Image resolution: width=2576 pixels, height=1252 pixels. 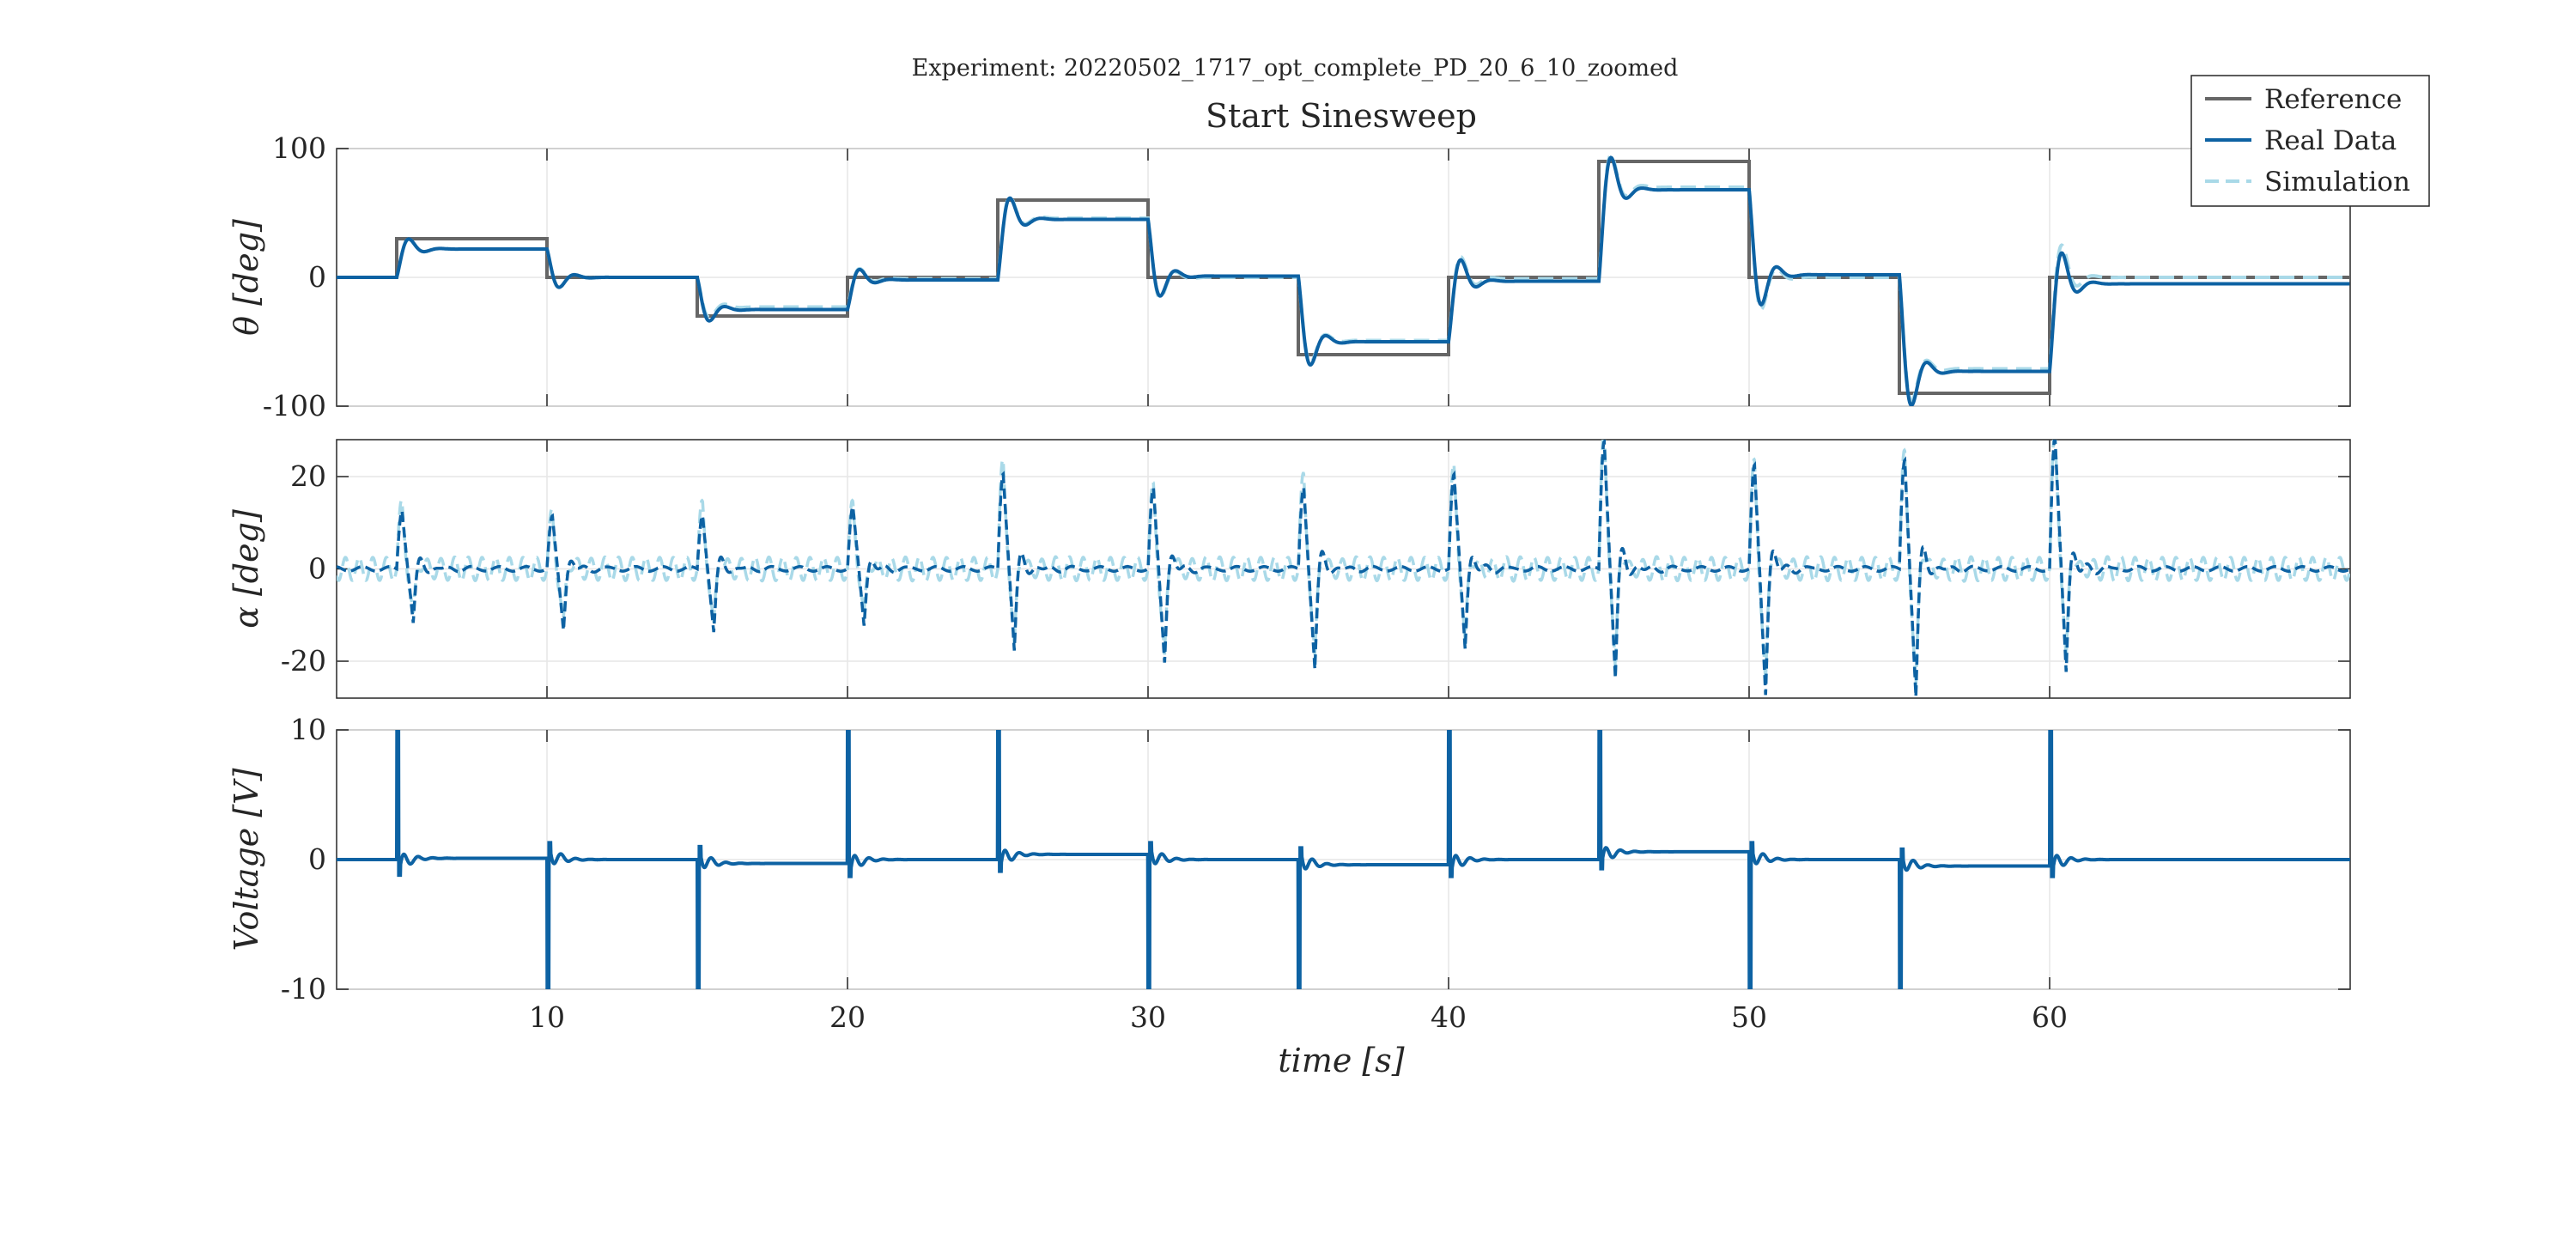 What do you see at coordinates (1341, 116) in the screenshot?
I see `plot-title: Start Sinesweep` at bounding box center [1341, 116].